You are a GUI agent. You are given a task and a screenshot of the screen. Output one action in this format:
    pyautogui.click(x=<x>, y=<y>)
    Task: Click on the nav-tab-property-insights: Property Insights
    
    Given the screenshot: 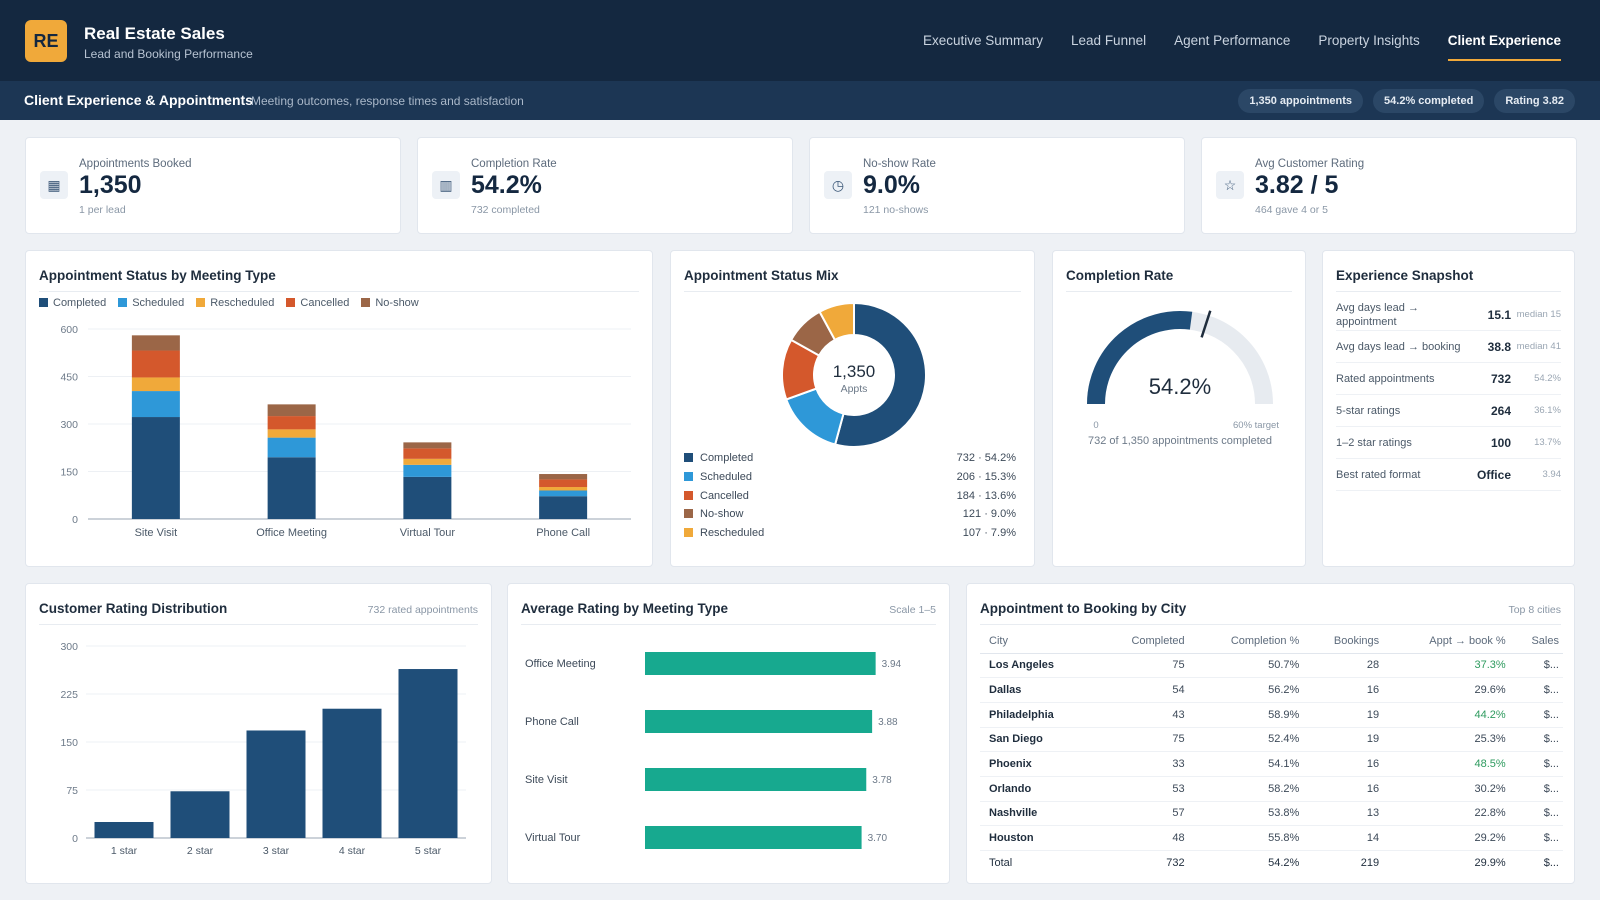 What is the action you would take?
    pyautogui.click(x=1369, y=40)
    